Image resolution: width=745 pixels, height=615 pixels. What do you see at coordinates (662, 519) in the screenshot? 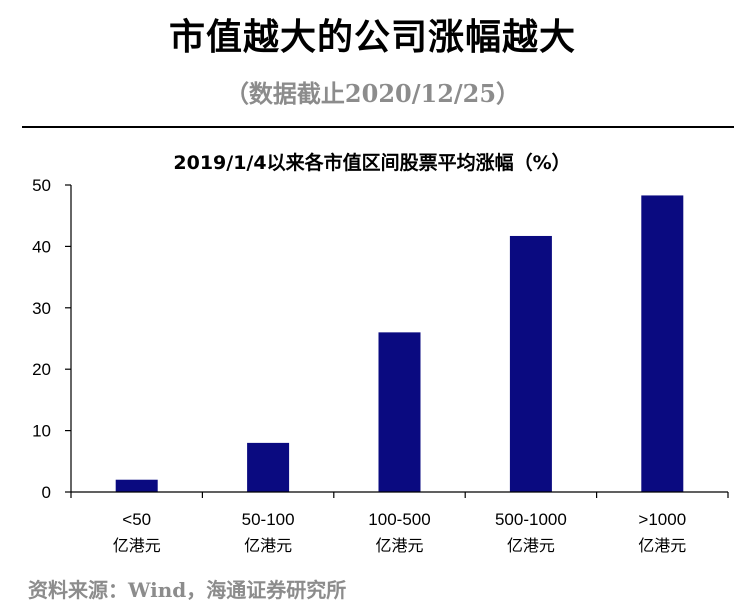
I see `x-category-label: >1000` at bounding box center [662, 519].